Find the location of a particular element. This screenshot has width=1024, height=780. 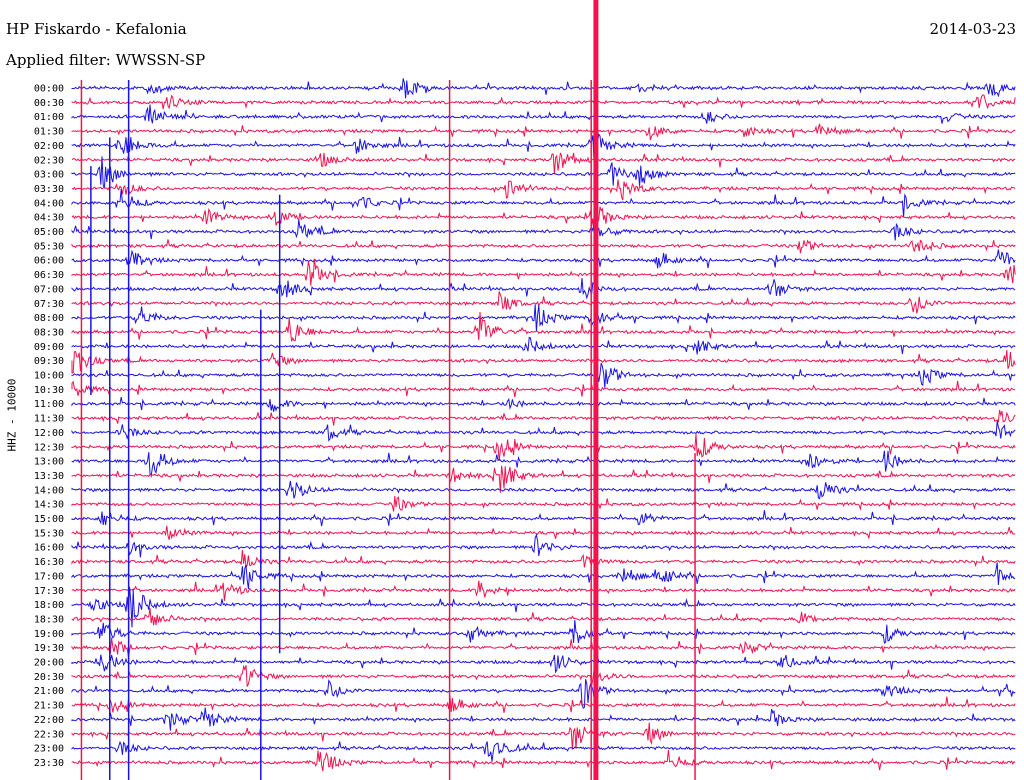

time-tick-label: 01:00 is located at coordinates (49, 117).